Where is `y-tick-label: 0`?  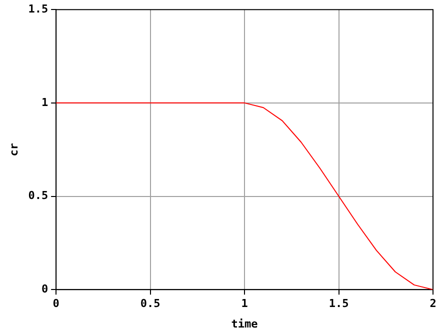 y-tick-label: 0 is located at coordinates (44, 289).